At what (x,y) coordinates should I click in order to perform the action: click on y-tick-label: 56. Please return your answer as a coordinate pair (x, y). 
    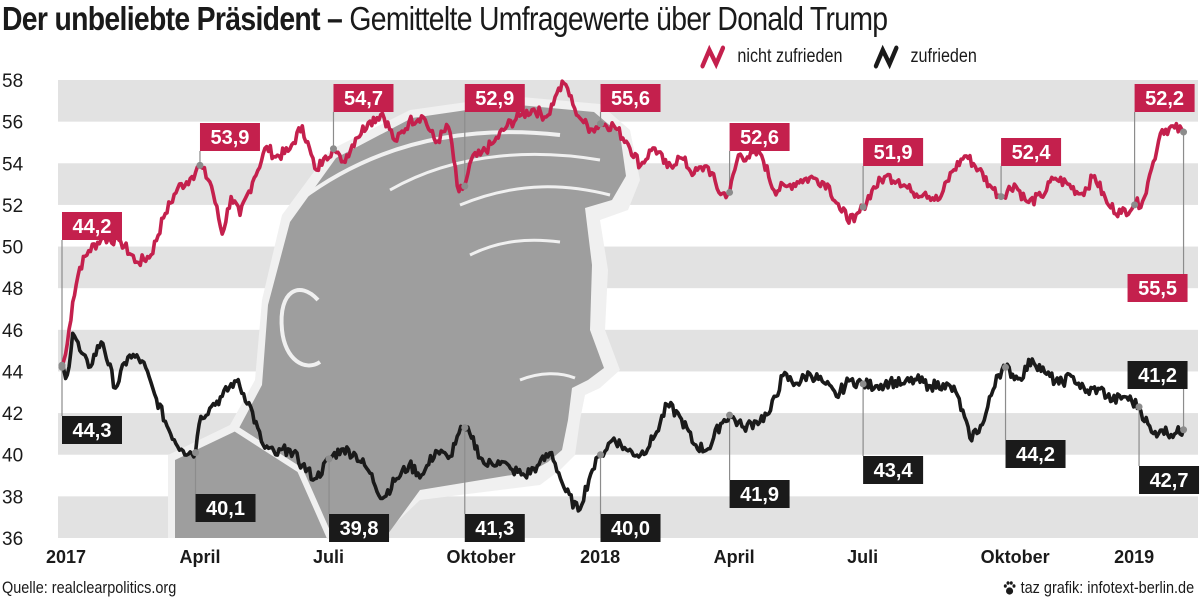
    Looking at the image, I should click on (12, 123).